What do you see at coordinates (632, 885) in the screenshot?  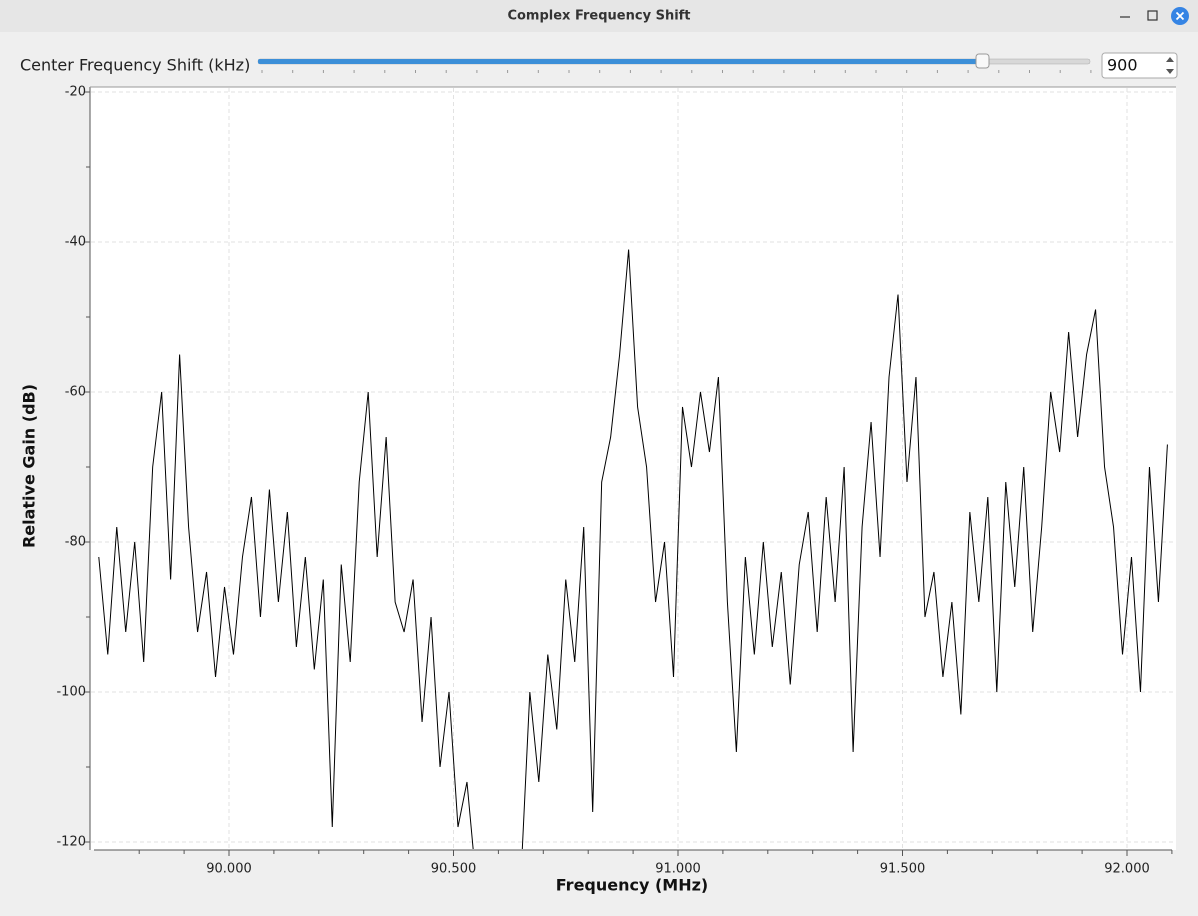 I see `x-axis-title: Frequency (MHz)` at bounding box center [632, 885].